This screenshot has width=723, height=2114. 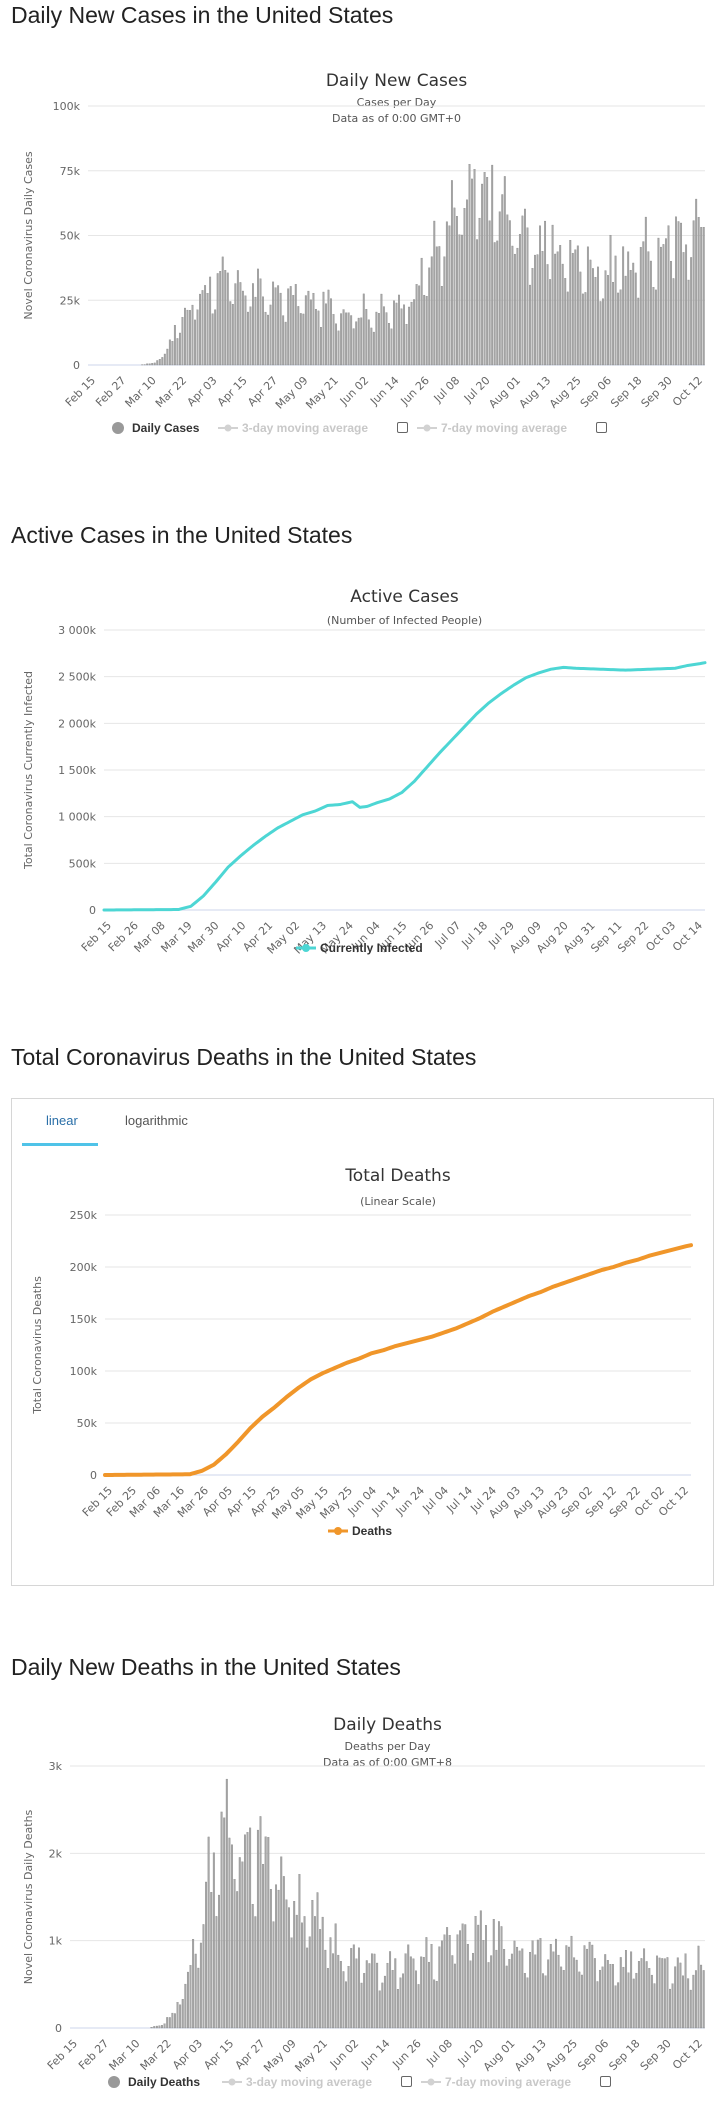 What do you see at coordinates (62, 1120) in the screenshot?
I see `tab-linear: linear` at bounding box center [62, 1120].